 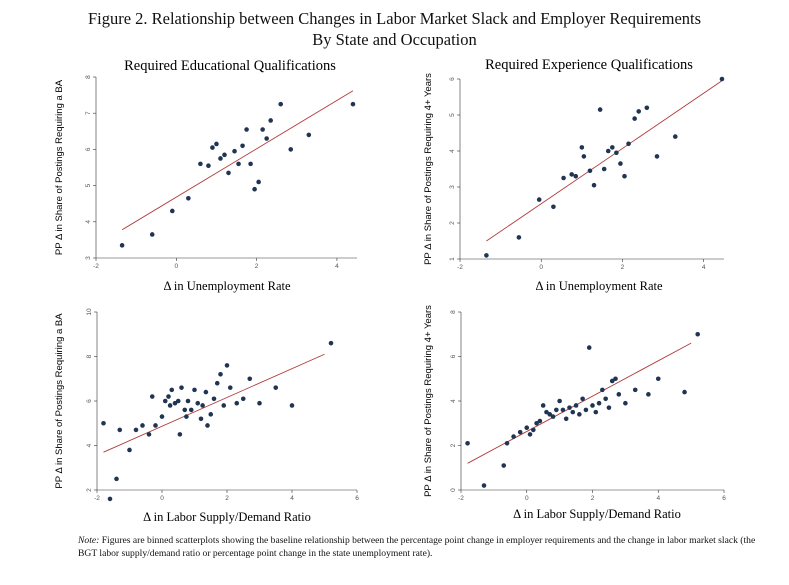 I want to click on panel-title: Required Experience Qualifications, so click(x=589, y=65).